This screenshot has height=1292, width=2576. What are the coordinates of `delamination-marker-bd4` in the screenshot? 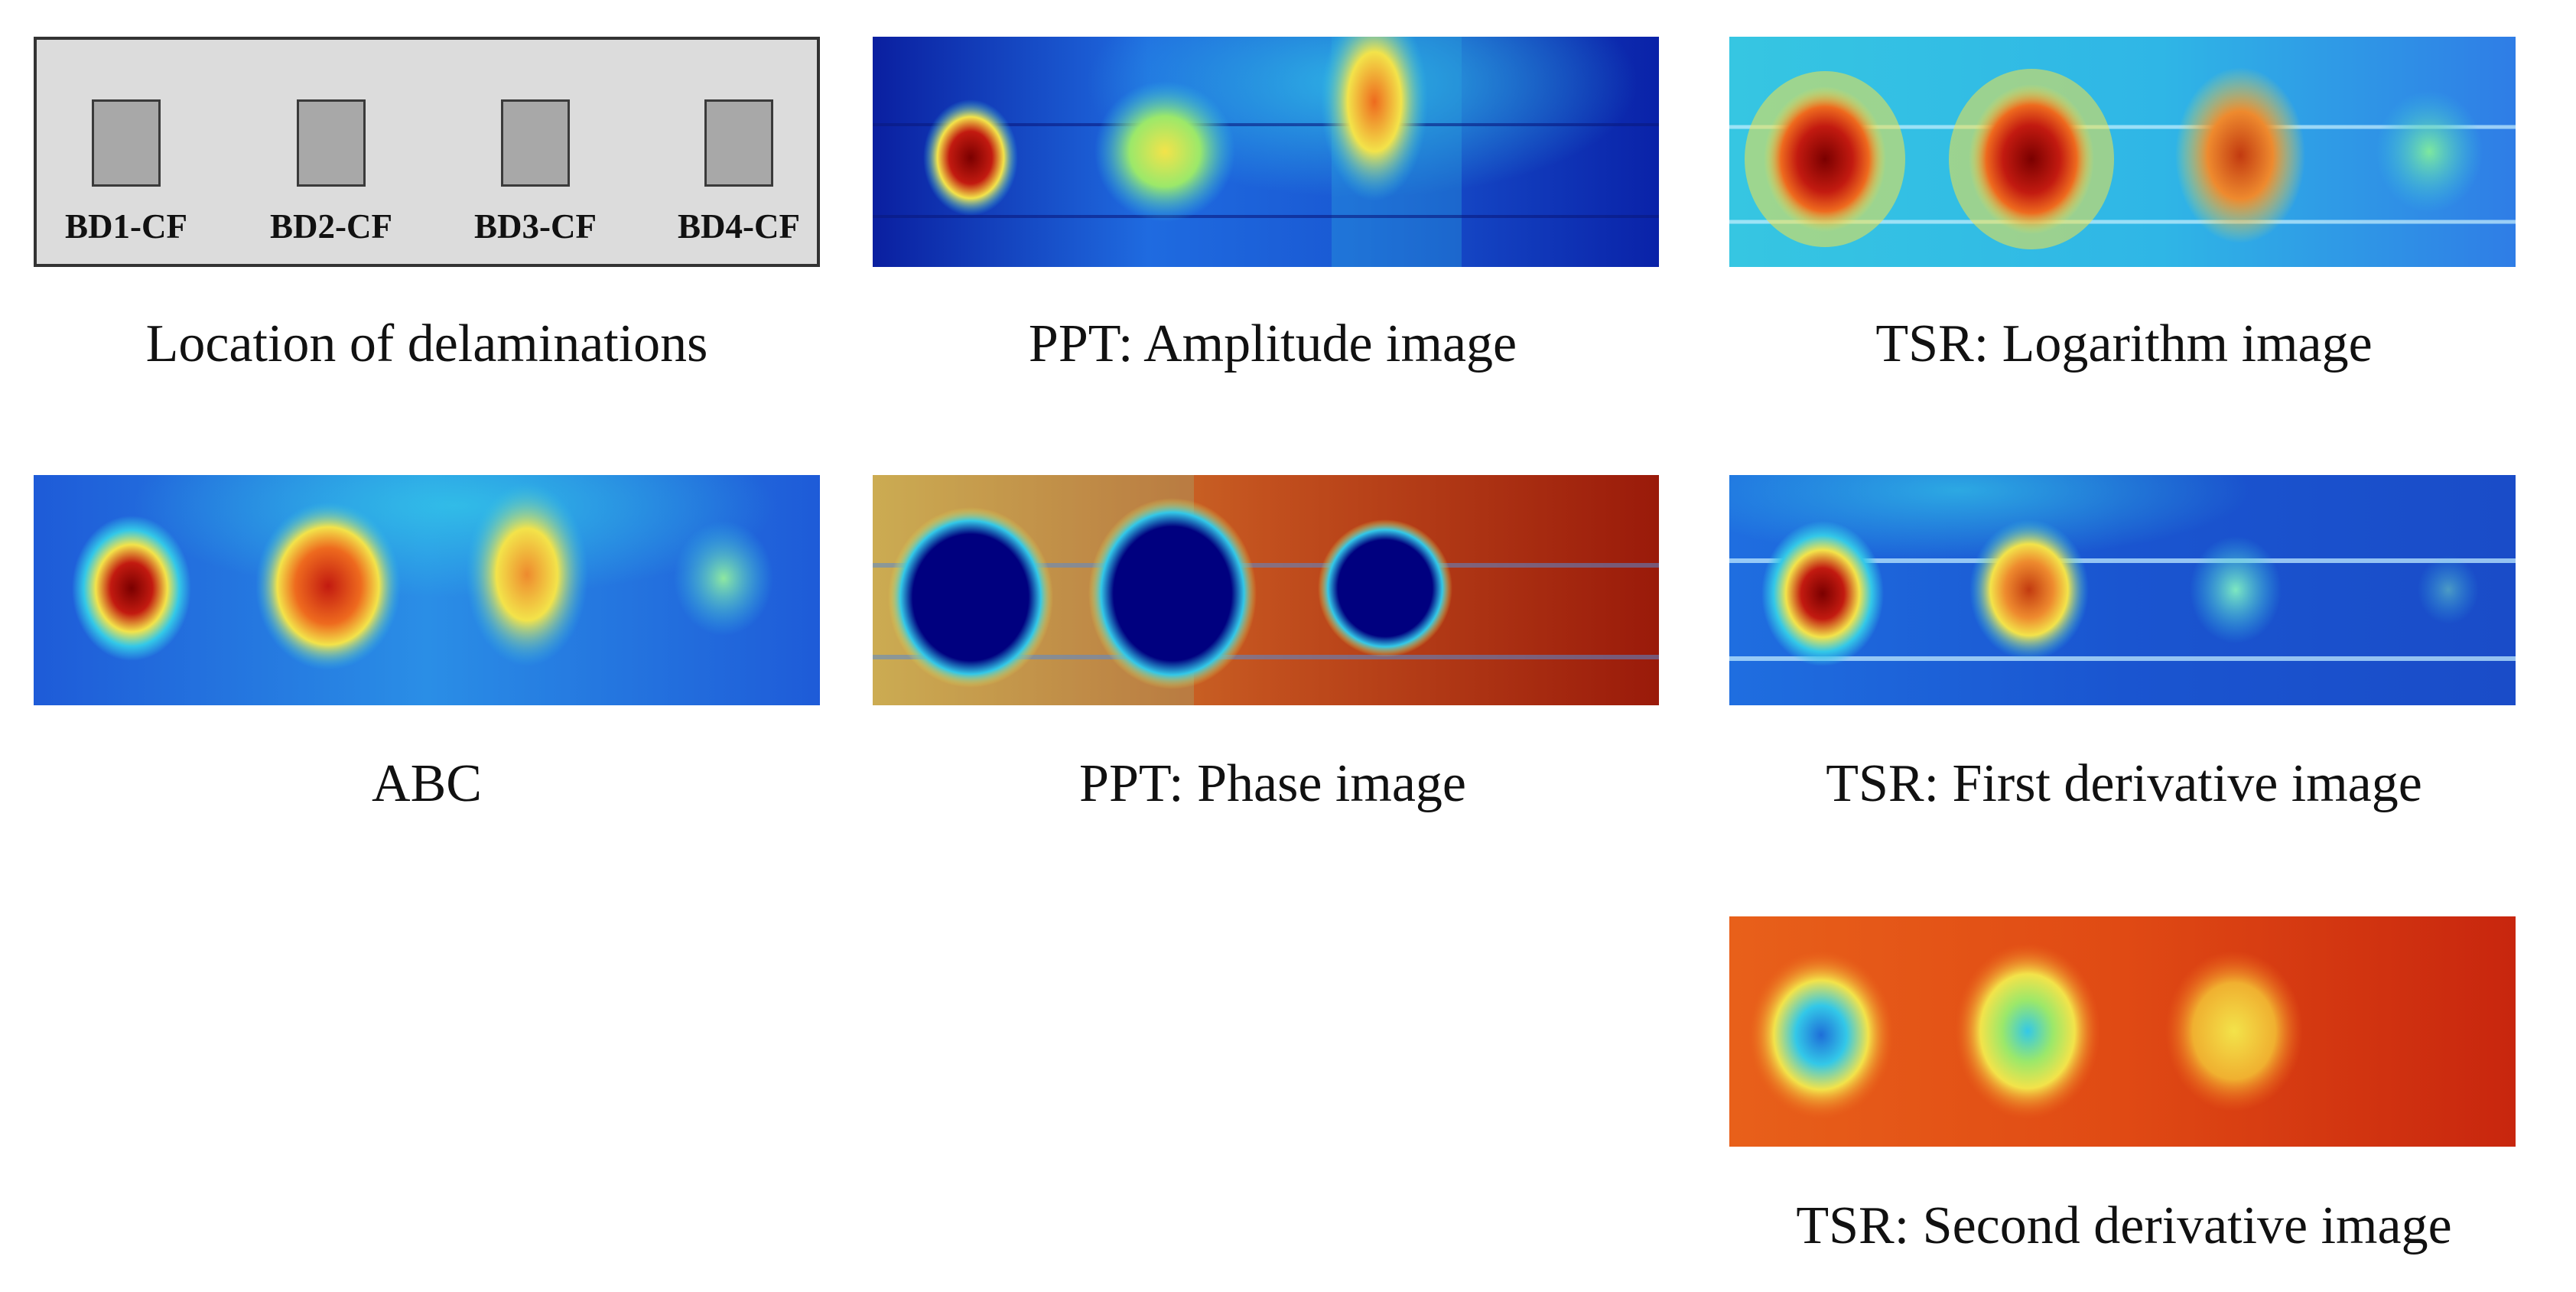 It's located at (738, 143).